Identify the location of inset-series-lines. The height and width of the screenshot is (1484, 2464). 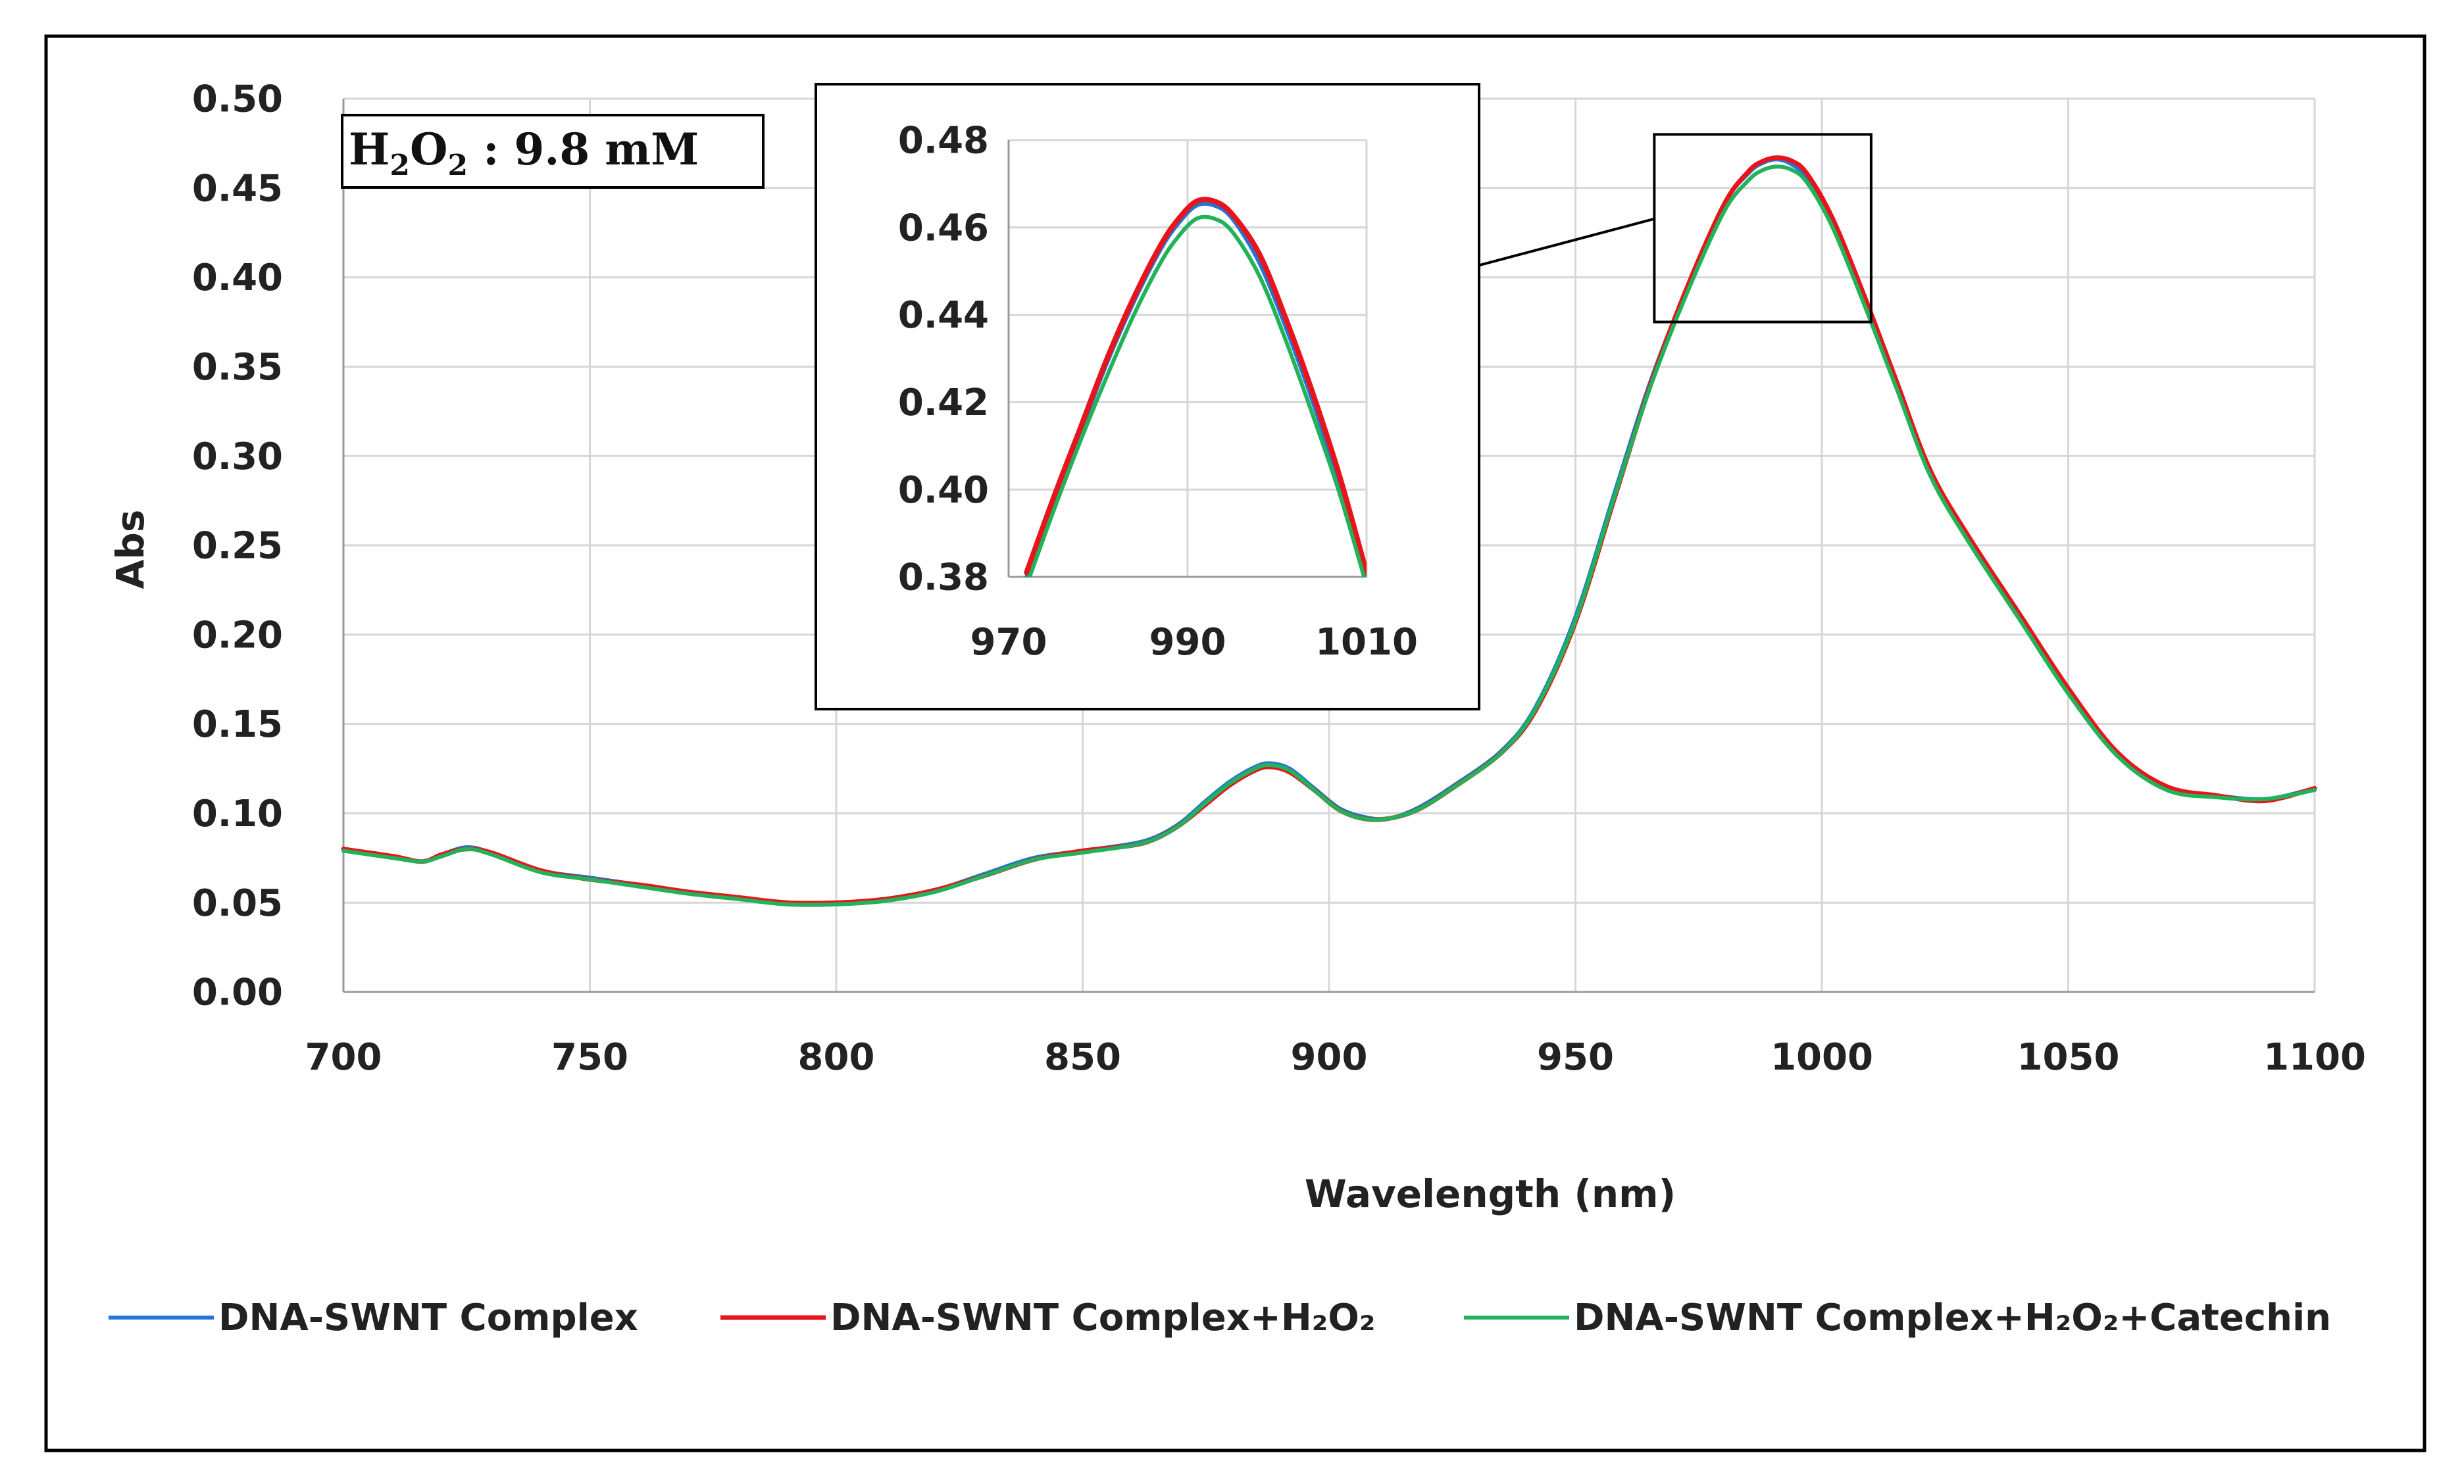
(1195, 387).